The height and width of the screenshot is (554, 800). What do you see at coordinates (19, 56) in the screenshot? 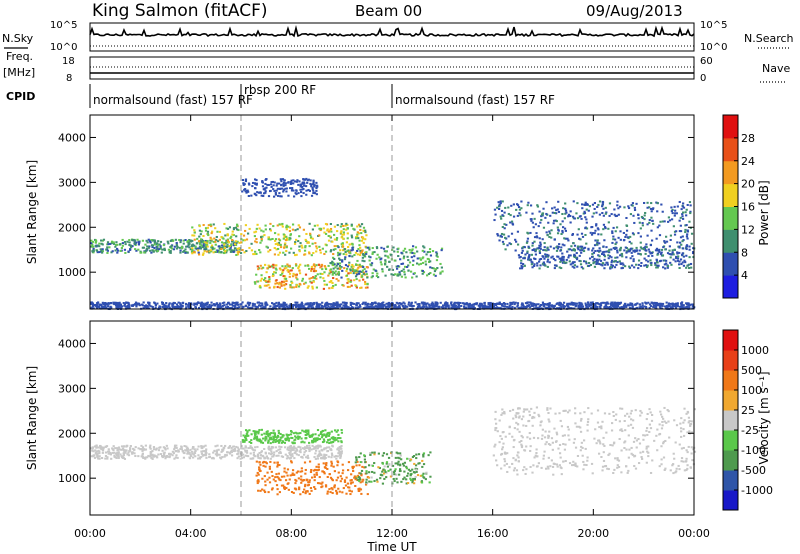
I see `freq-label: Freq.` at bounding box center [19, 56].